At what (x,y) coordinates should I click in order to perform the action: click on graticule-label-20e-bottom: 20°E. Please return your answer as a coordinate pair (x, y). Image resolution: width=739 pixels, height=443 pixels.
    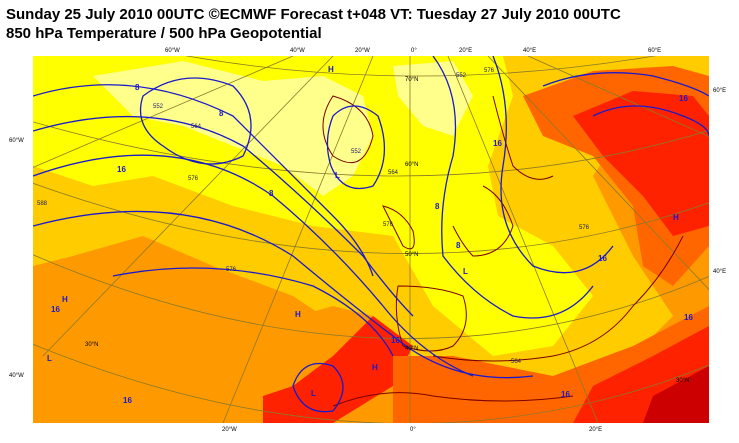
    Looking at the image, I should click on (596, 430).